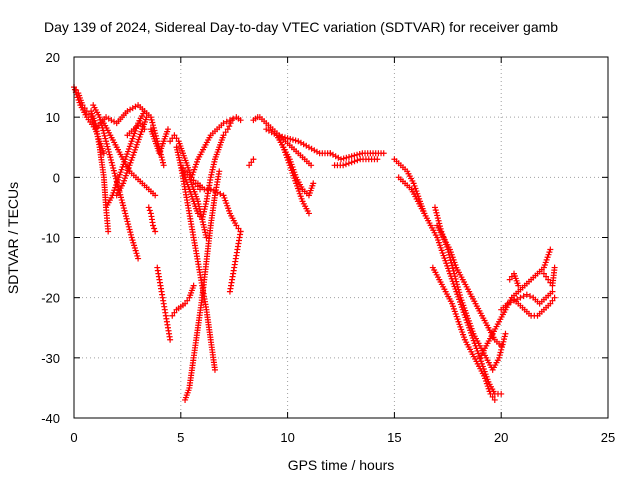 This screenshot has height=480, width=640. What do you see at coordinates (53, 117) in the screenshot?
I see `y-tick-label: 10` at bounding box center [53, 117].